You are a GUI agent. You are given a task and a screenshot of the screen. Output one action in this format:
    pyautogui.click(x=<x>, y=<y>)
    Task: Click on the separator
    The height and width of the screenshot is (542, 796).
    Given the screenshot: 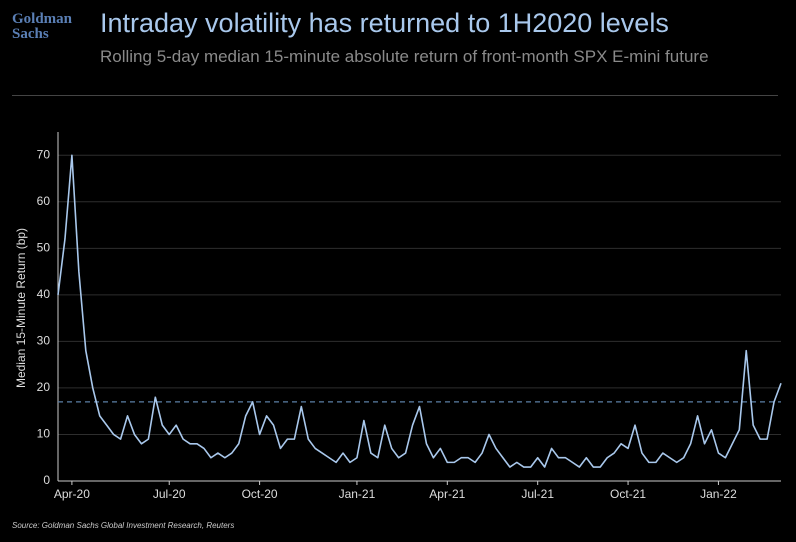 What is the action you would take?
    pyautogui.click(x=395, y=95)
    